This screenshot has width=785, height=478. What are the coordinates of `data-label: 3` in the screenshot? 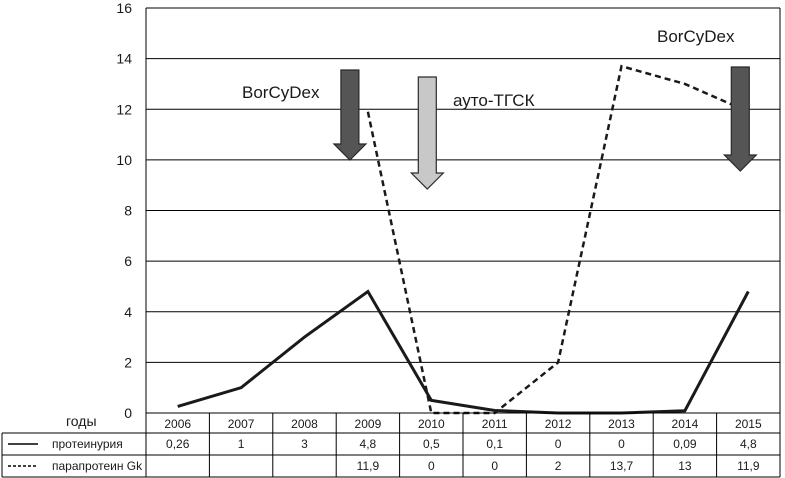 It's located at (304, 444).